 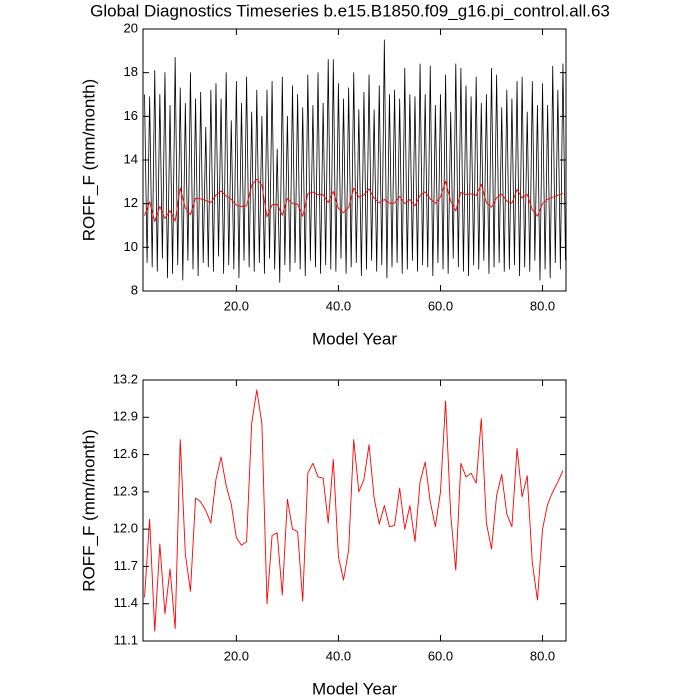 What do you see at coordinates (131, 202) in the screenshot?
I see `y-tick-label: 12` at bounding box center [131, 202].